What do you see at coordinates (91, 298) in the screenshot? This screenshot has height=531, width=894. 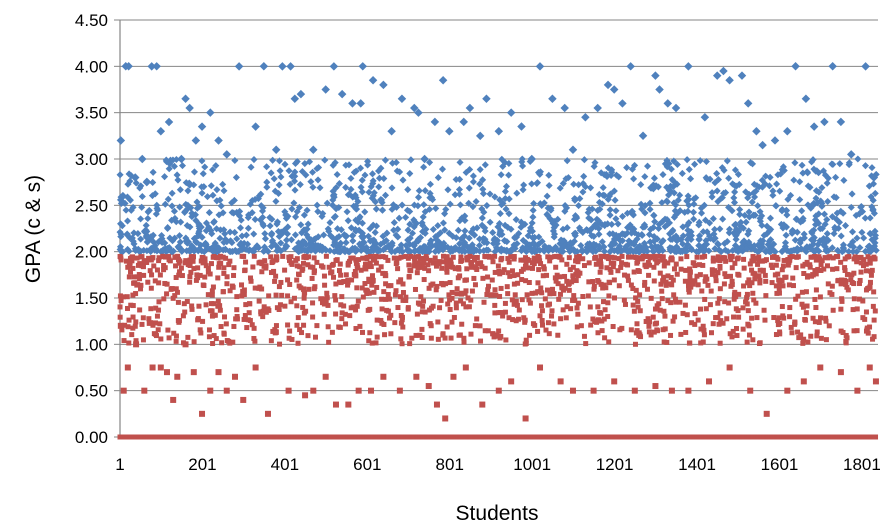 I see `y-tick-label: 1.50` at bounding box center [91, 298].